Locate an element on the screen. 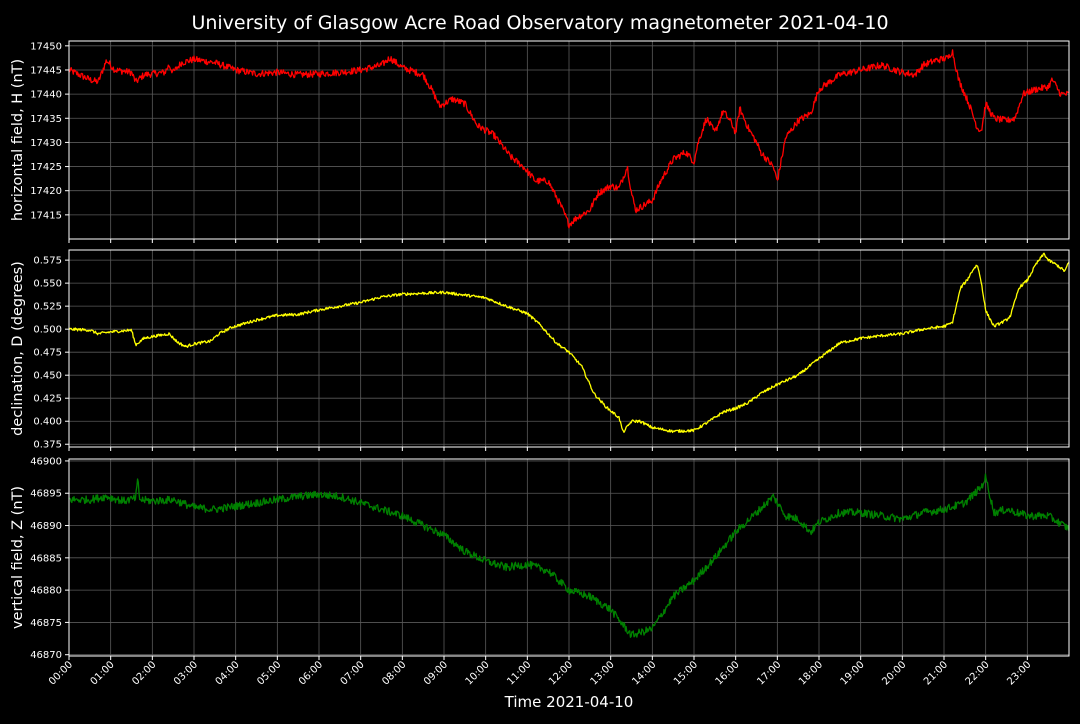 Image resolution: width=1080 pixels, height=724 pixels. y-tick-label: 46900 is located at coordinates (46, 461).